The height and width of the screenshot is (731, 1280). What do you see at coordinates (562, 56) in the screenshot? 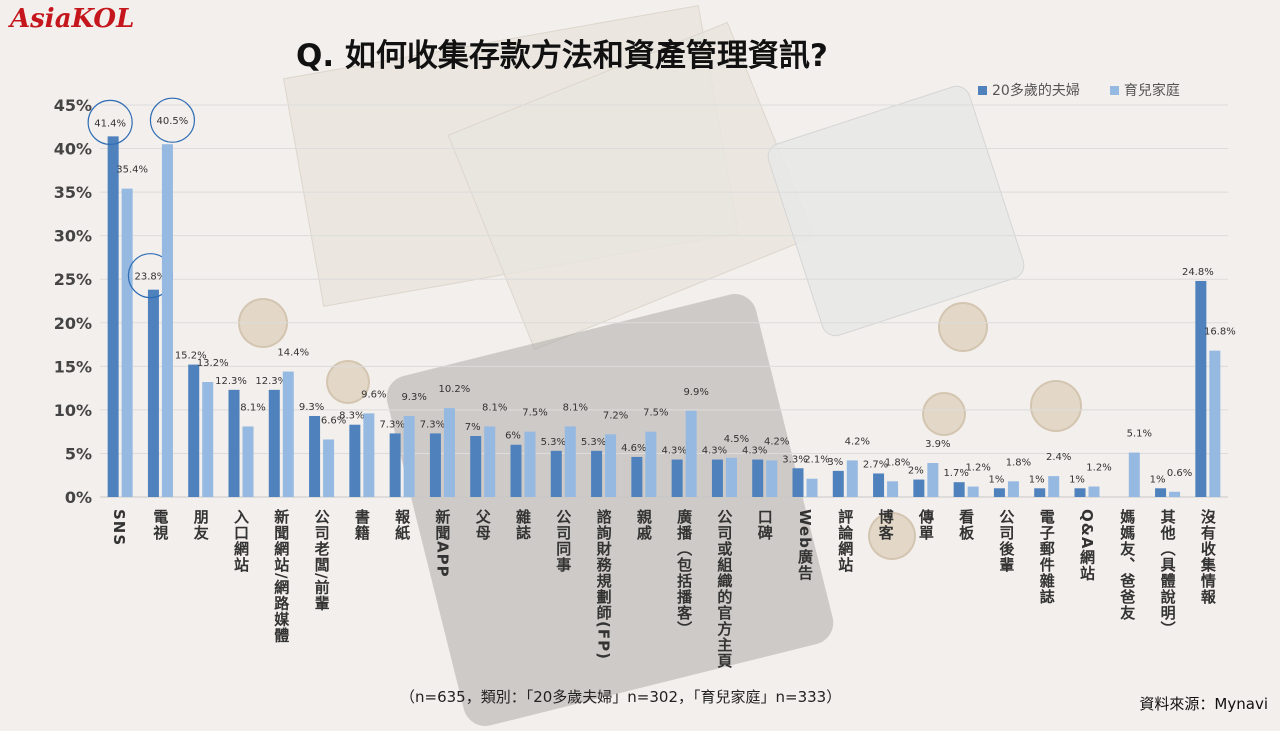
I see `chart-title: Q. 如何收集存款方法和資產管理資訊?` at bounding box center [562, 56].